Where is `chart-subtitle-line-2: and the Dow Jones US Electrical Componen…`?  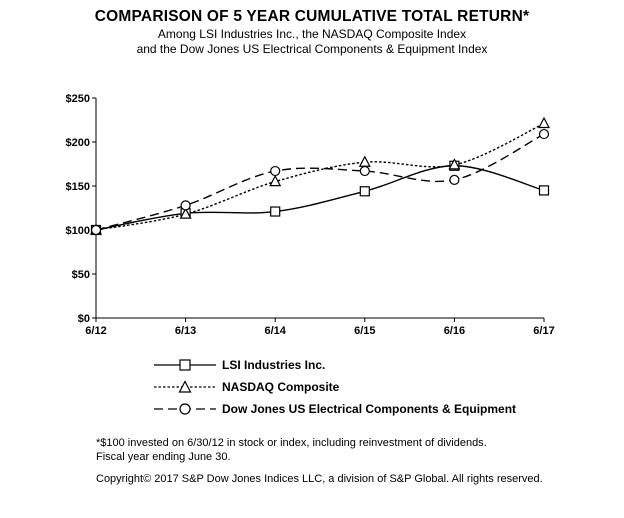
chart-subtitle-line-2: and the Dow Jones US Electrical Componen… is located at coordinates (312, 49).